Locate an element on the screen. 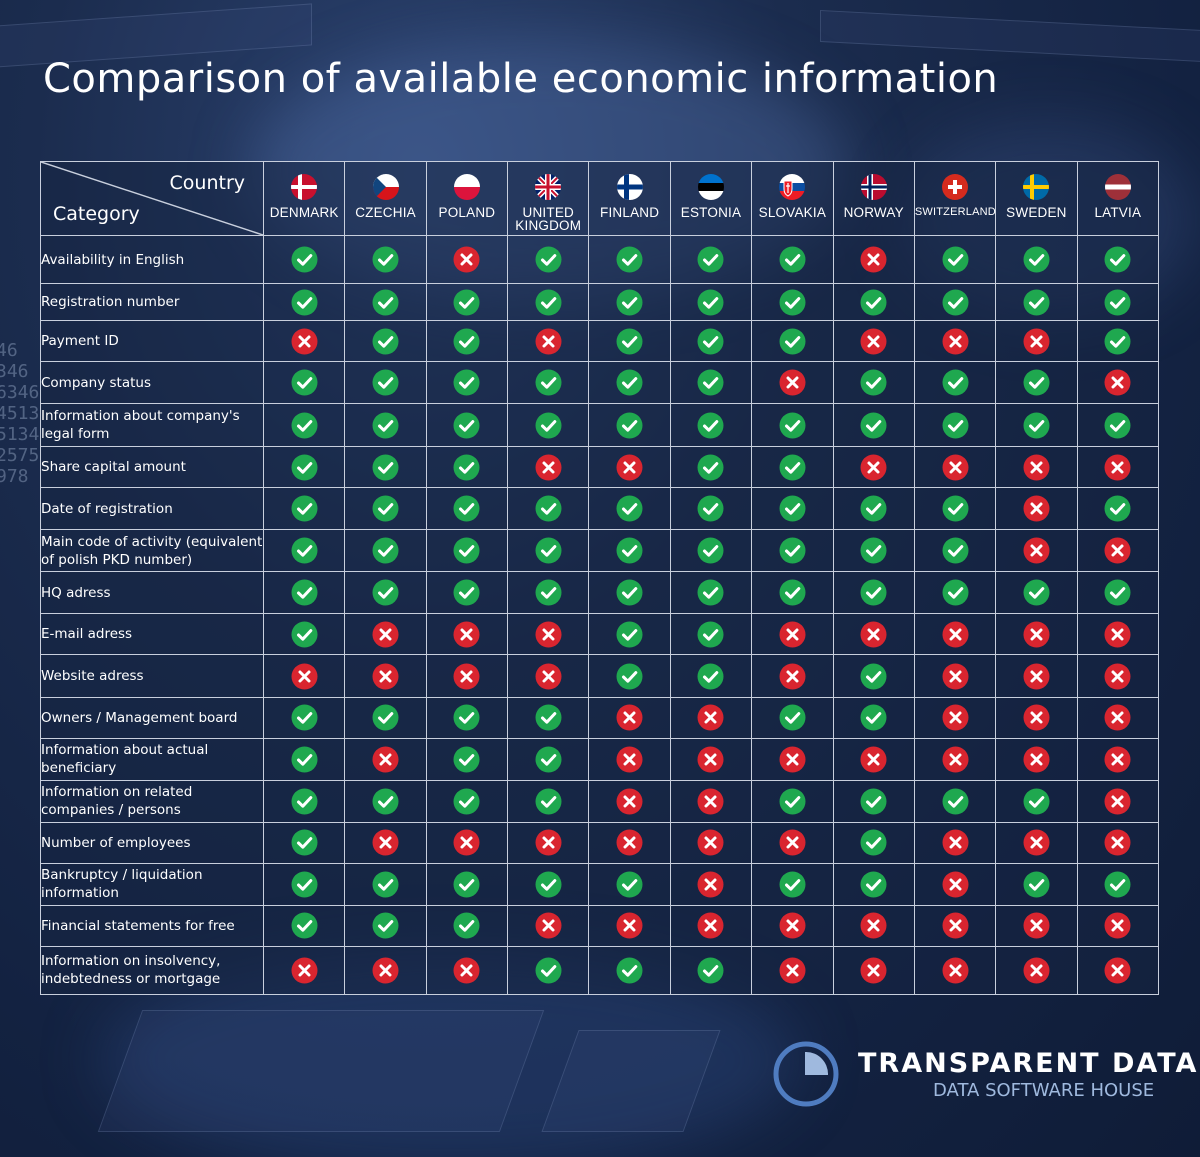 The height and width of the screenshot is (1157, 1200). table-row: Financial statements for free is located at coordinates (600, 925).